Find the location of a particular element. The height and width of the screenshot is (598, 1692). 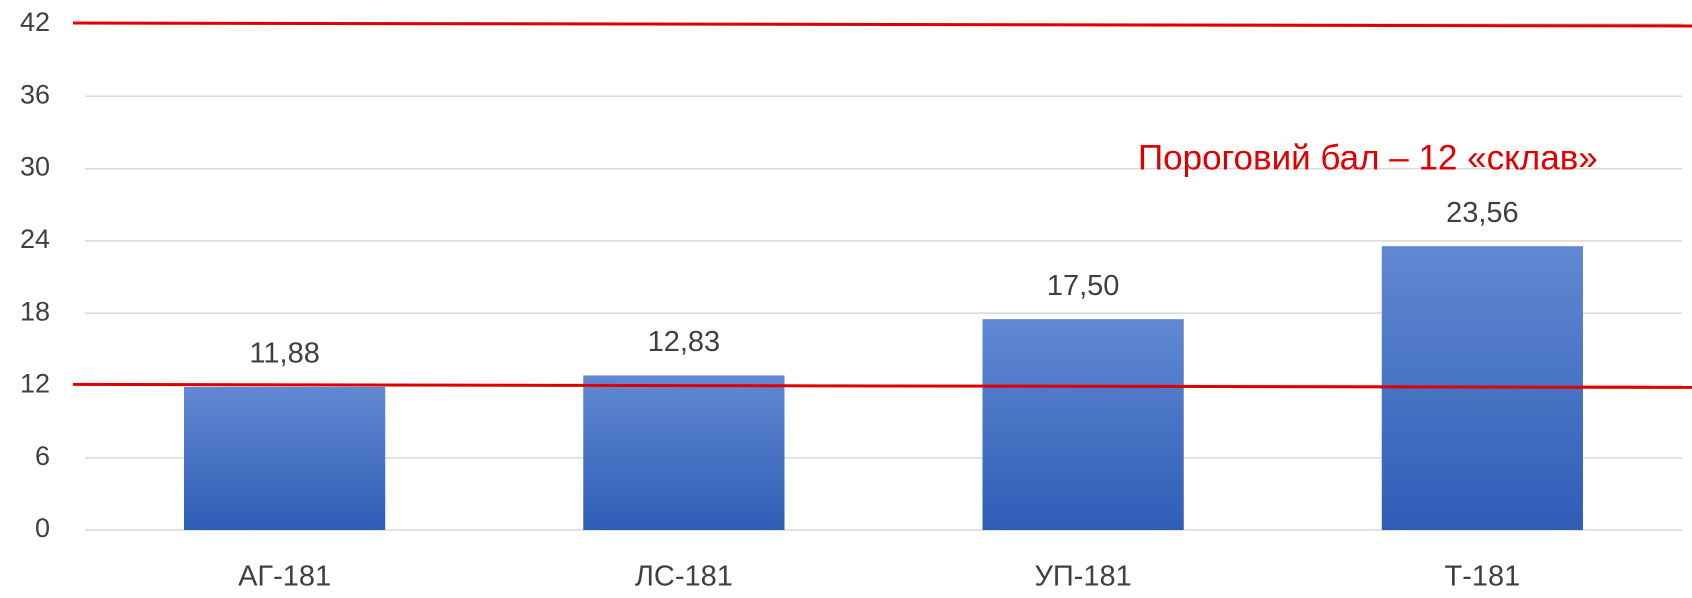

annotation: Пороговий бал – 12 «склав» is located at coordinates (1368, 157).